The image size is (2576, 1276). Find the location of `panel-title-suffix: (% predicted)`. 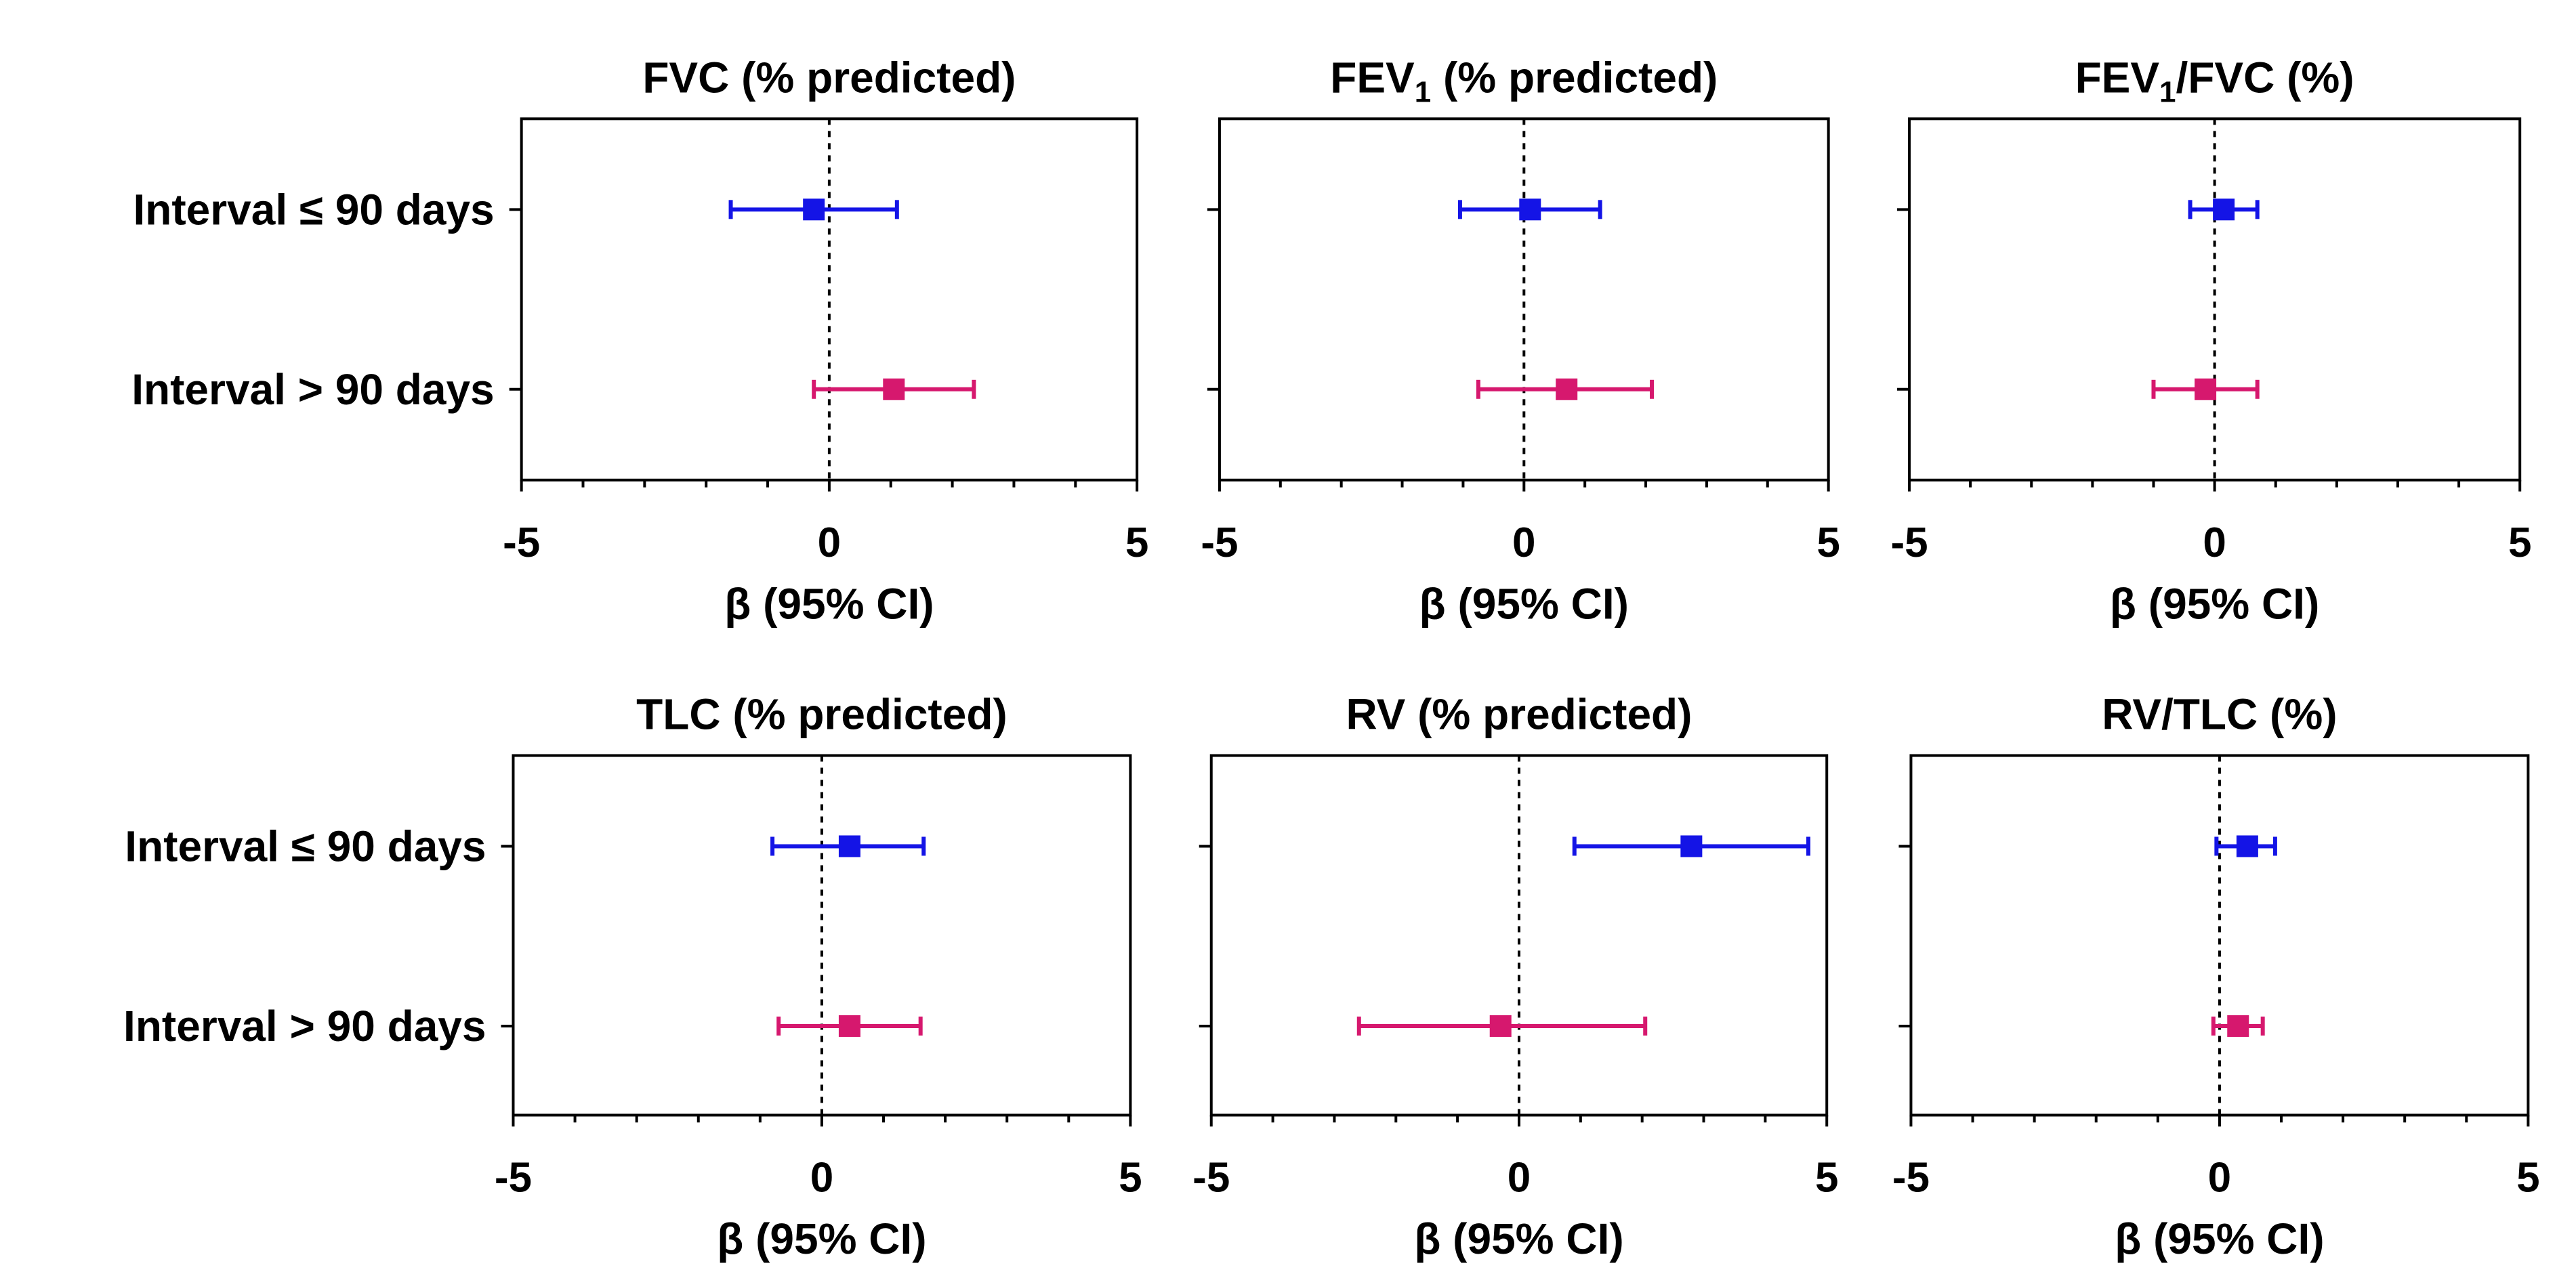

panel-title-suffix: (% predicted) is located at coordinates (1574, 77).